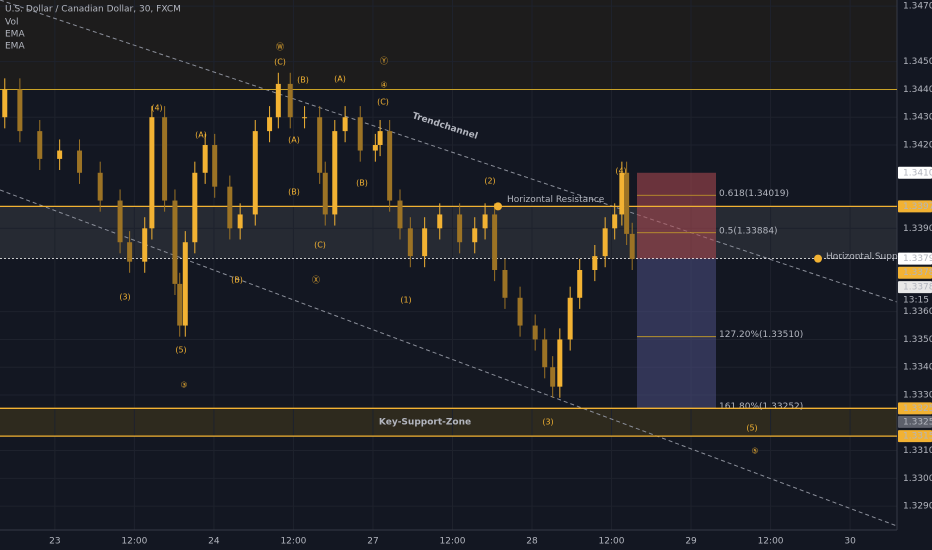  What do you see at coordinates (917, 288) in the screenshot?
I see `price-tag-label: 1.33782` at bounding box center [917, 288].